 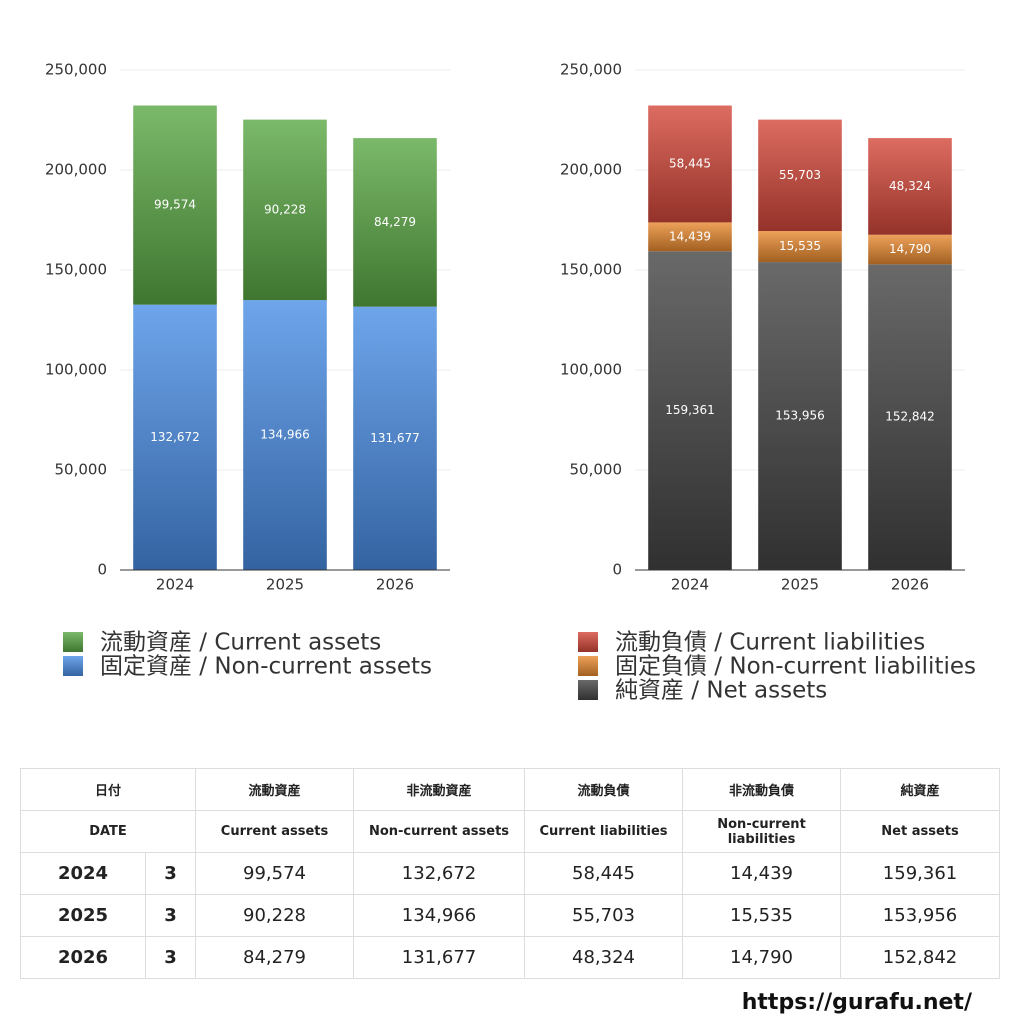 I want to click on header-cell: Current assets, so click(x=275, y=831).